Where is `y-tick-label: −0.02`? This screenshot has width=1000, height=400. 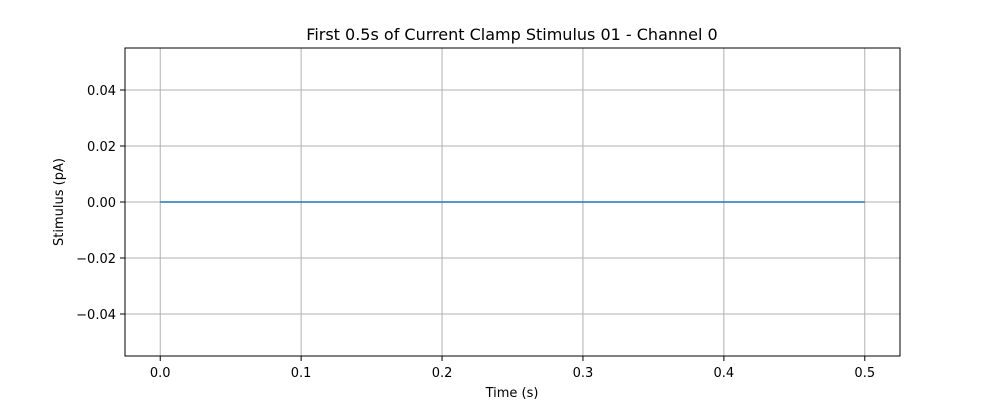 y-tick-label: −0.02 is located at coordinates (96, 259).